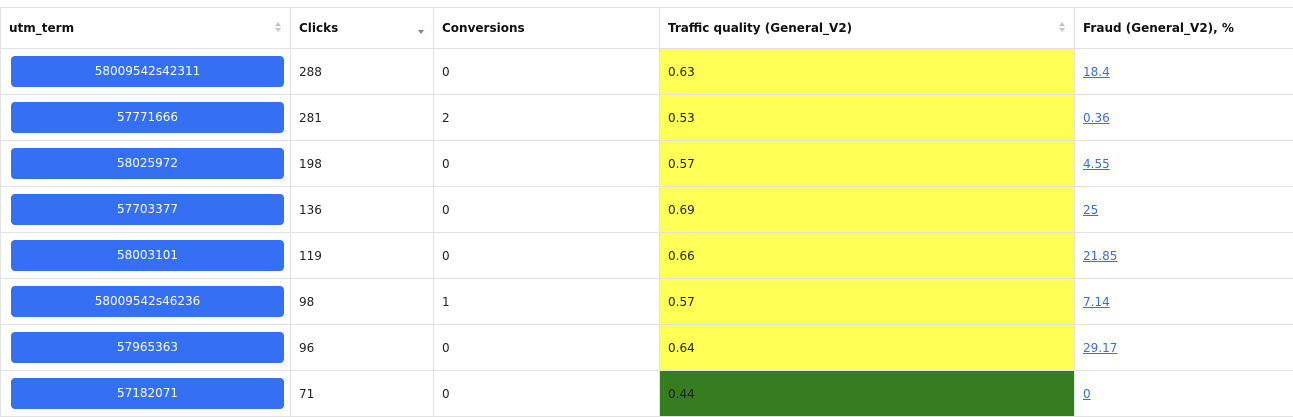 Image resolution: width=1293 pixels, height=417 pixels. What do you see at coordinates (867, 394) in the screenshot?
I see `cell-traffic-quality: 0.44` at bounding box center [867, 394].